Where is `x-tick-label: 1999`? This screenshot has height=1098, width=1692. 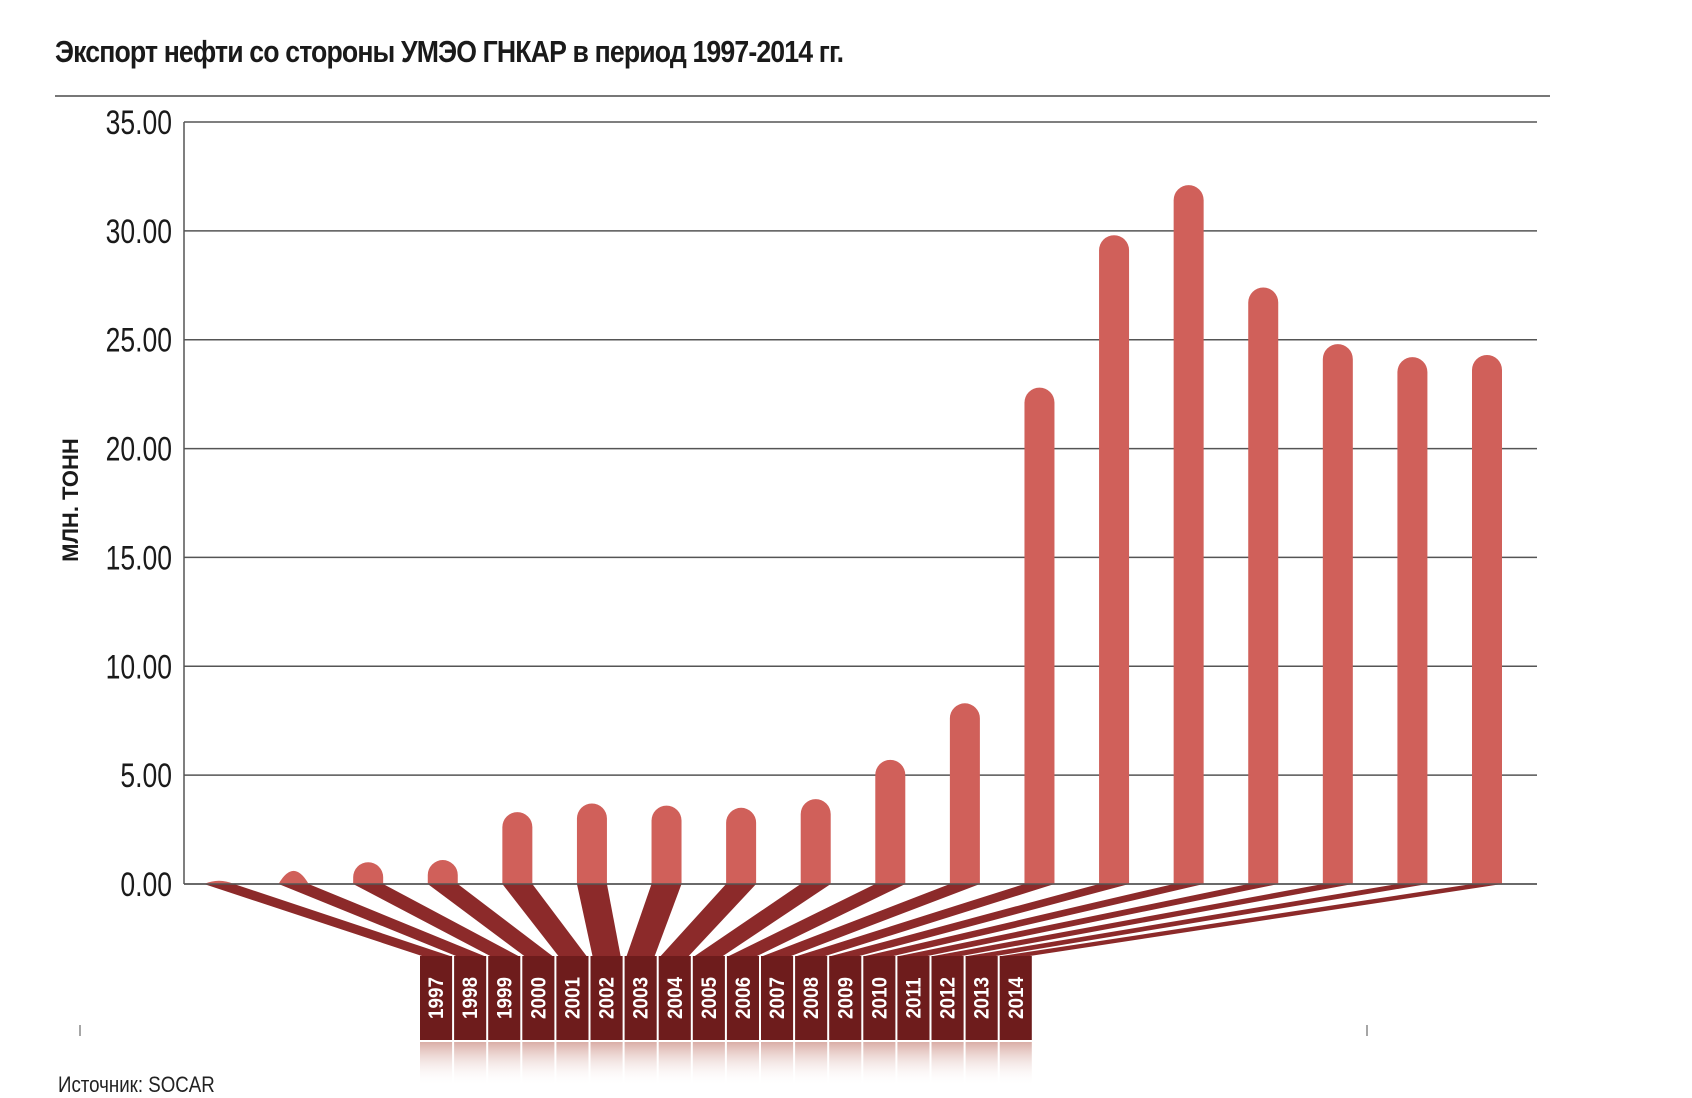
x-tick-label: 1999 is located at coordinates (504, 998).